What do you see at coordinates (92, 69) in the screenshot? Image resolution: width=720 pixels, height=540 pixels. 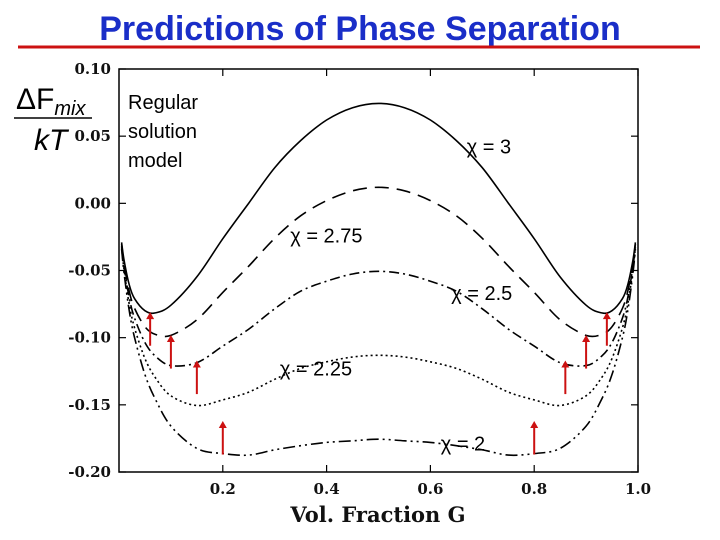 I see `y-tick-label: 0.10` at bounding box center [92, 69].